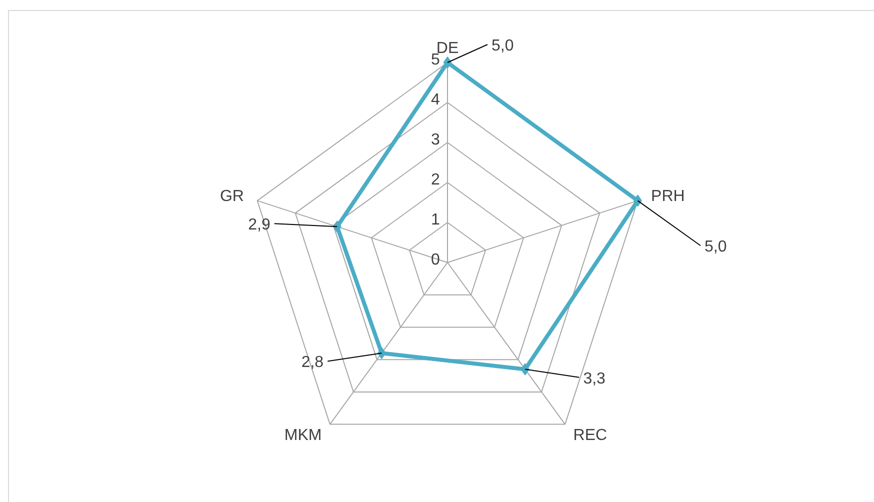 The width and height of the screenshot is (874, 502). Describe the element at coordinates (303, 435) in the screenshot. I see `spoke-label: MKM` at that location.